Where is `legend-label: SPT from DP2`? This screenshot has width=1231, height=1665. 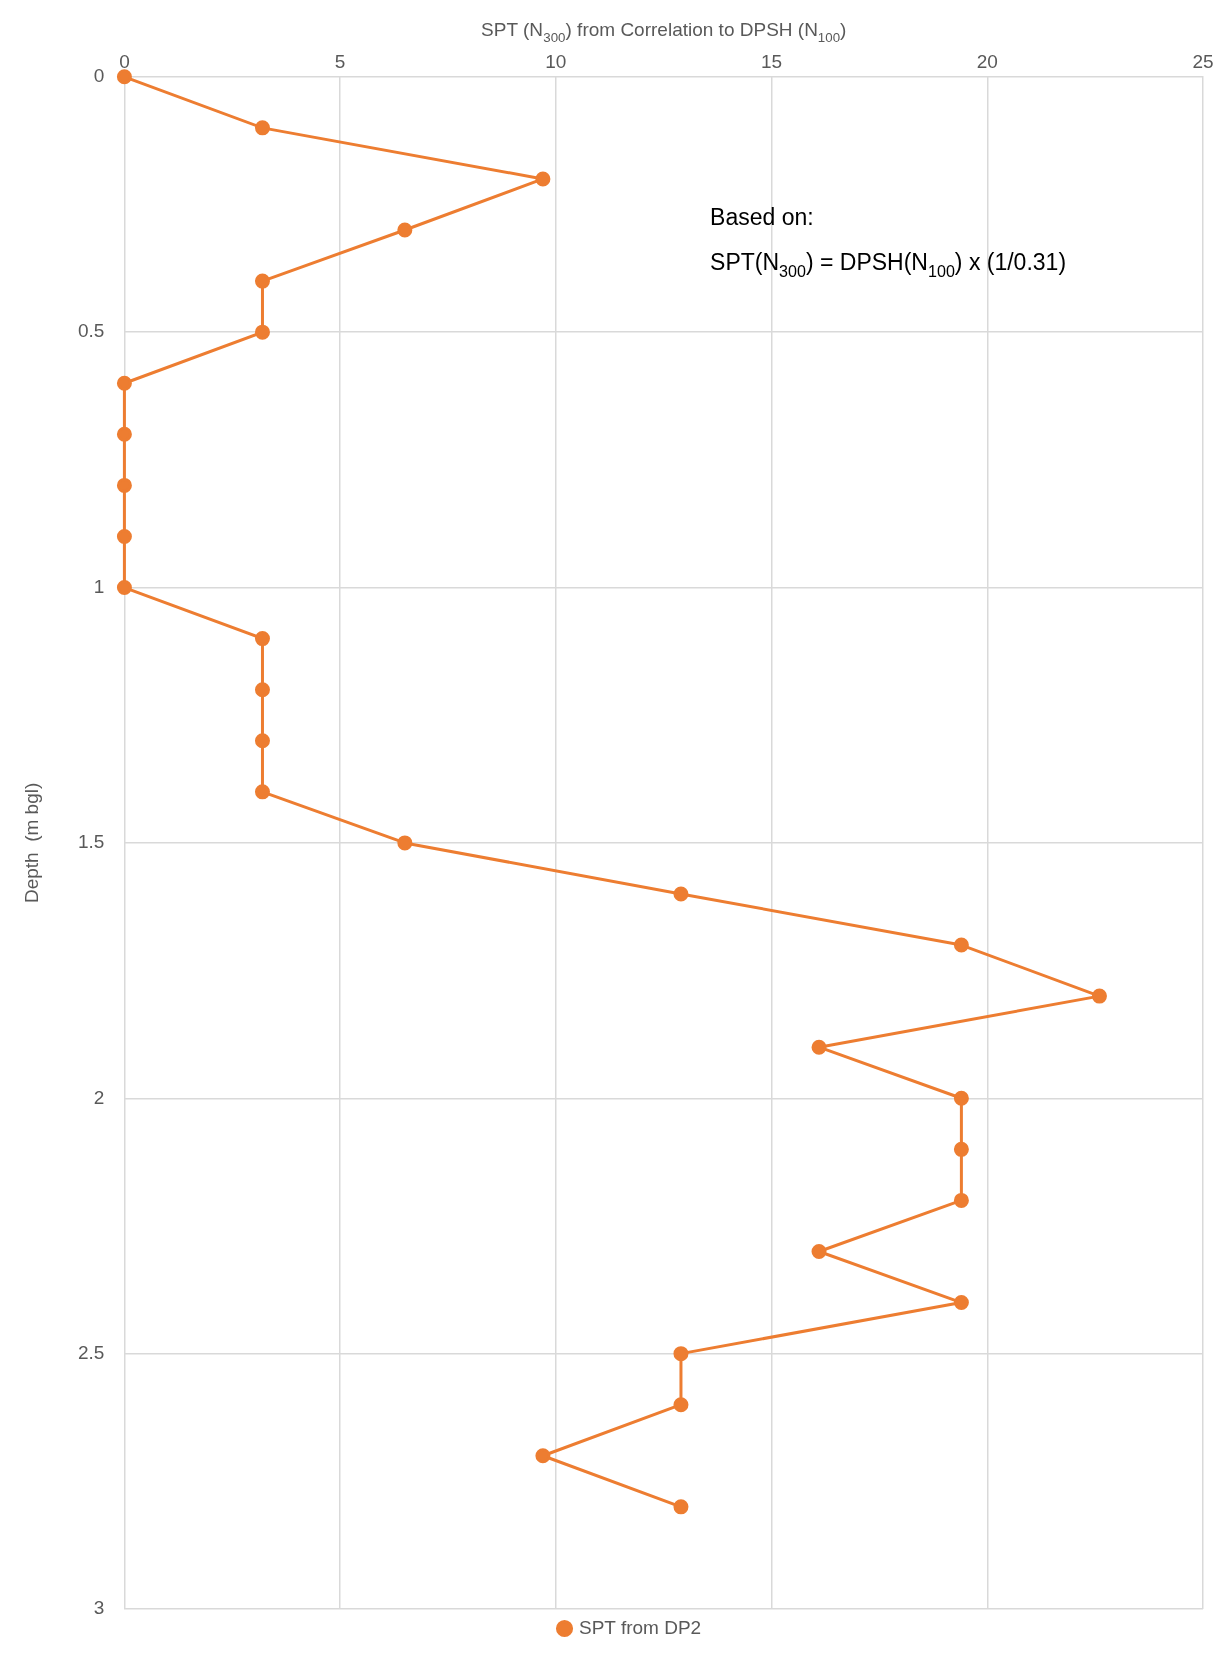 legend-label: SPT from DP2 is located at coordinates (640, 1627).